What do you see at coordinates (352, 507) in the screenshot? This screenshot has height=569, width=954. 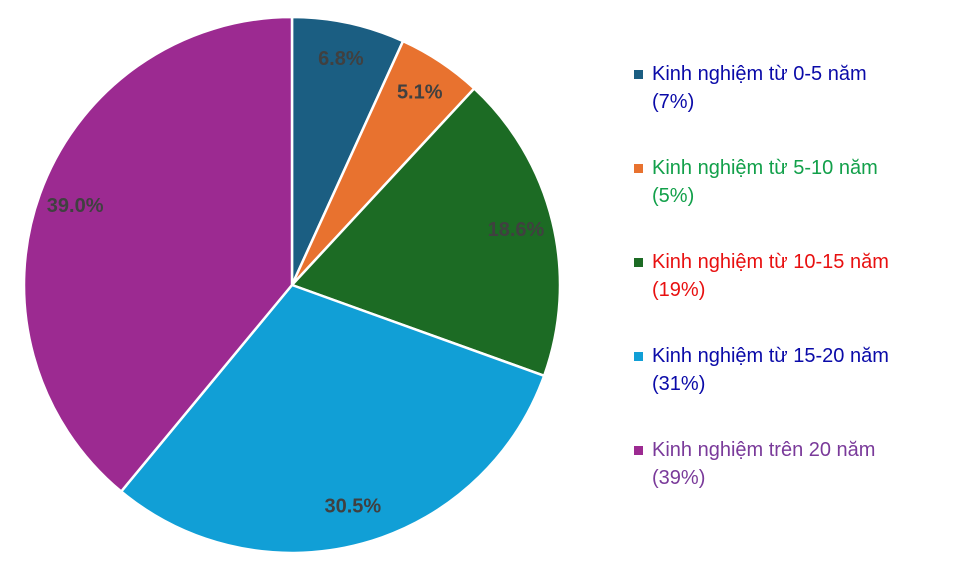 I see `slice-label: 30.5%` at bounding box center [352, 507].